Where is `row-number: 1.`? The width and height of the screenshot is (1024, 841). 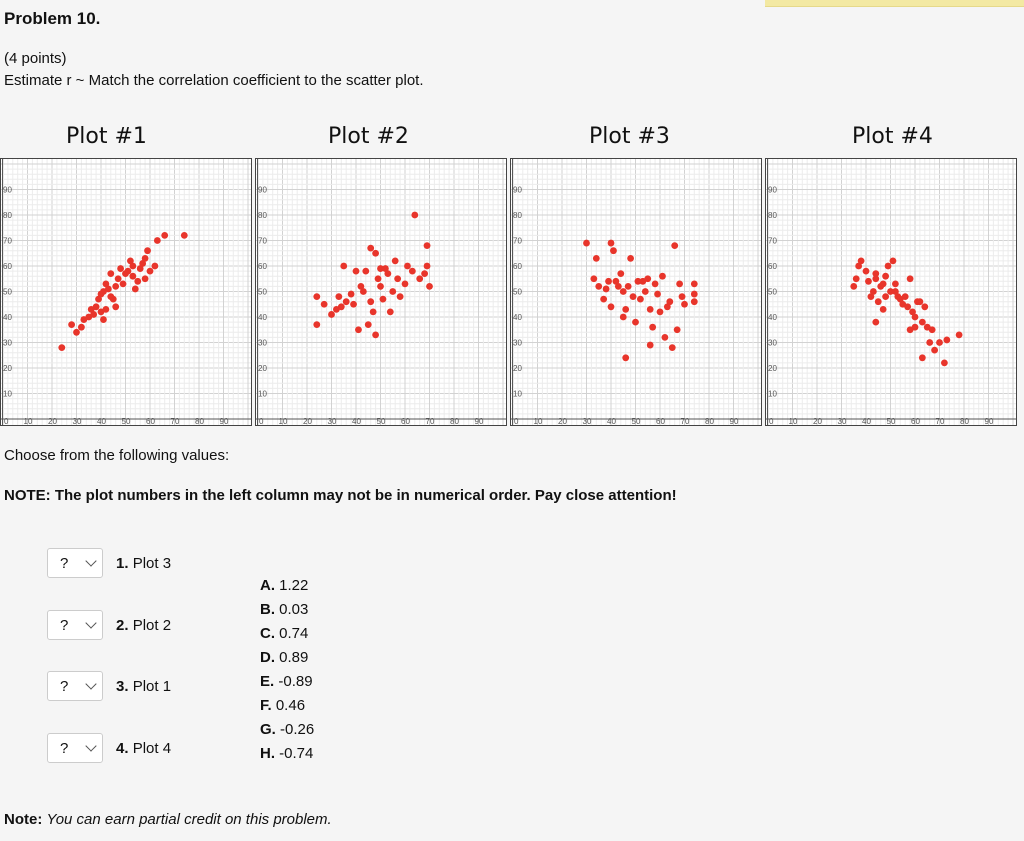
row-number: 1. is located at coordinates (122, 563).